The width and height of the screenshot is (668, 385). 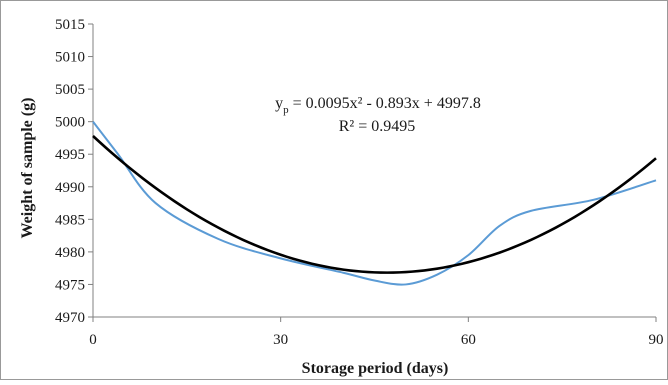 What do you see at coordinates (385, 103) in the screenshot?
I see `equation-rest: = 0.0095x² - 0.893x + 4997.8` at bounding box center [385, 103].